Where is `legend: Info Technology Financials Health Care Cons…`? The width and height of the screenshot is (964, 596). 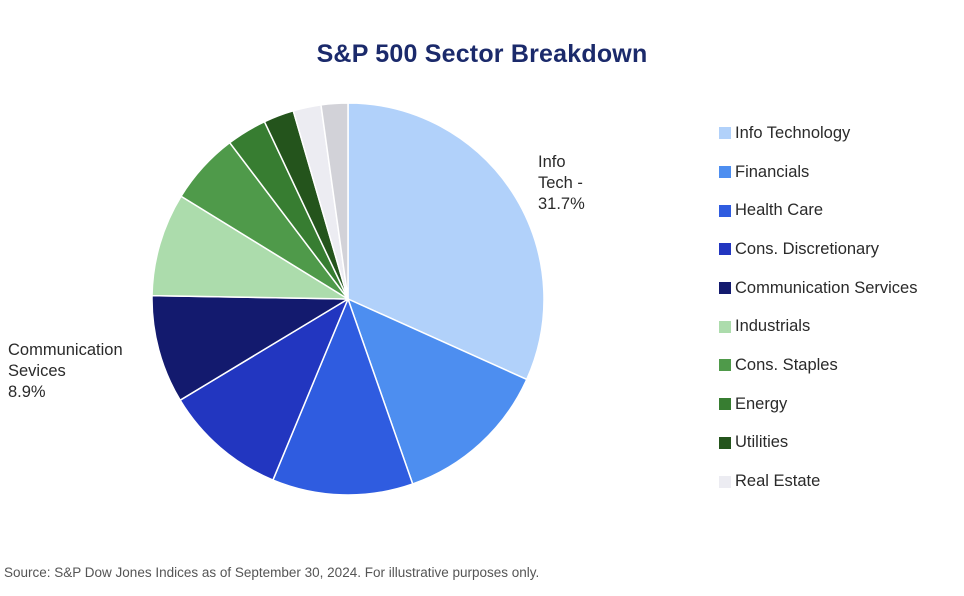 legend: Info Technology Financials Health Care Cons… is located at coordinates (818, 307).